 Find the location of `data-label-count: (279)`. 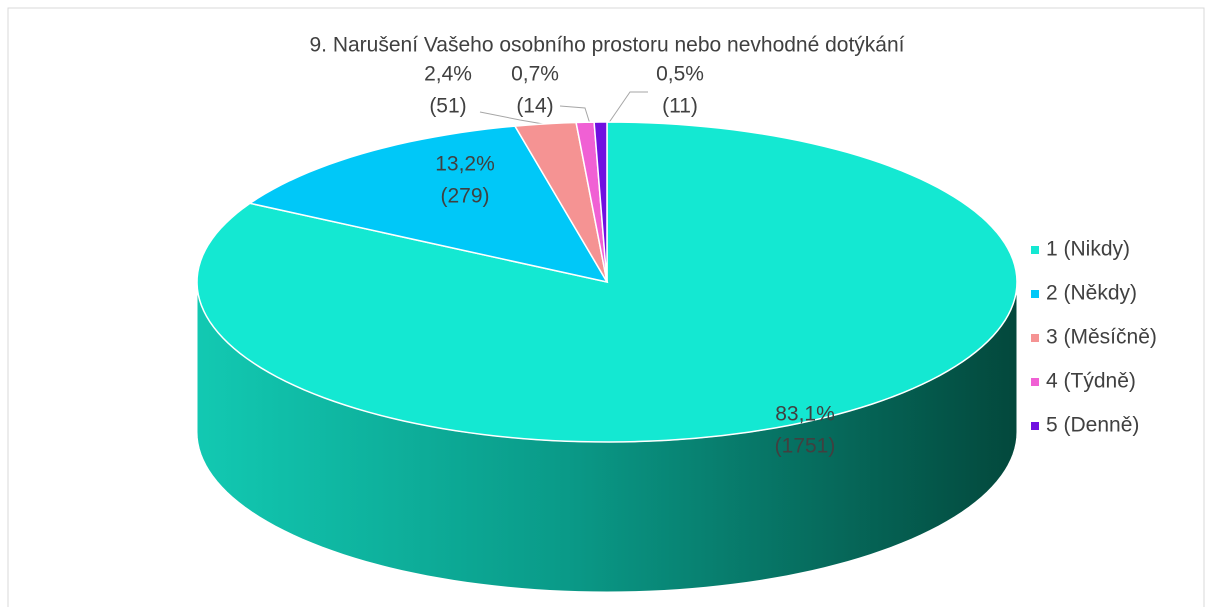

data-label-count: (279) is located at coordinates (464, 196).